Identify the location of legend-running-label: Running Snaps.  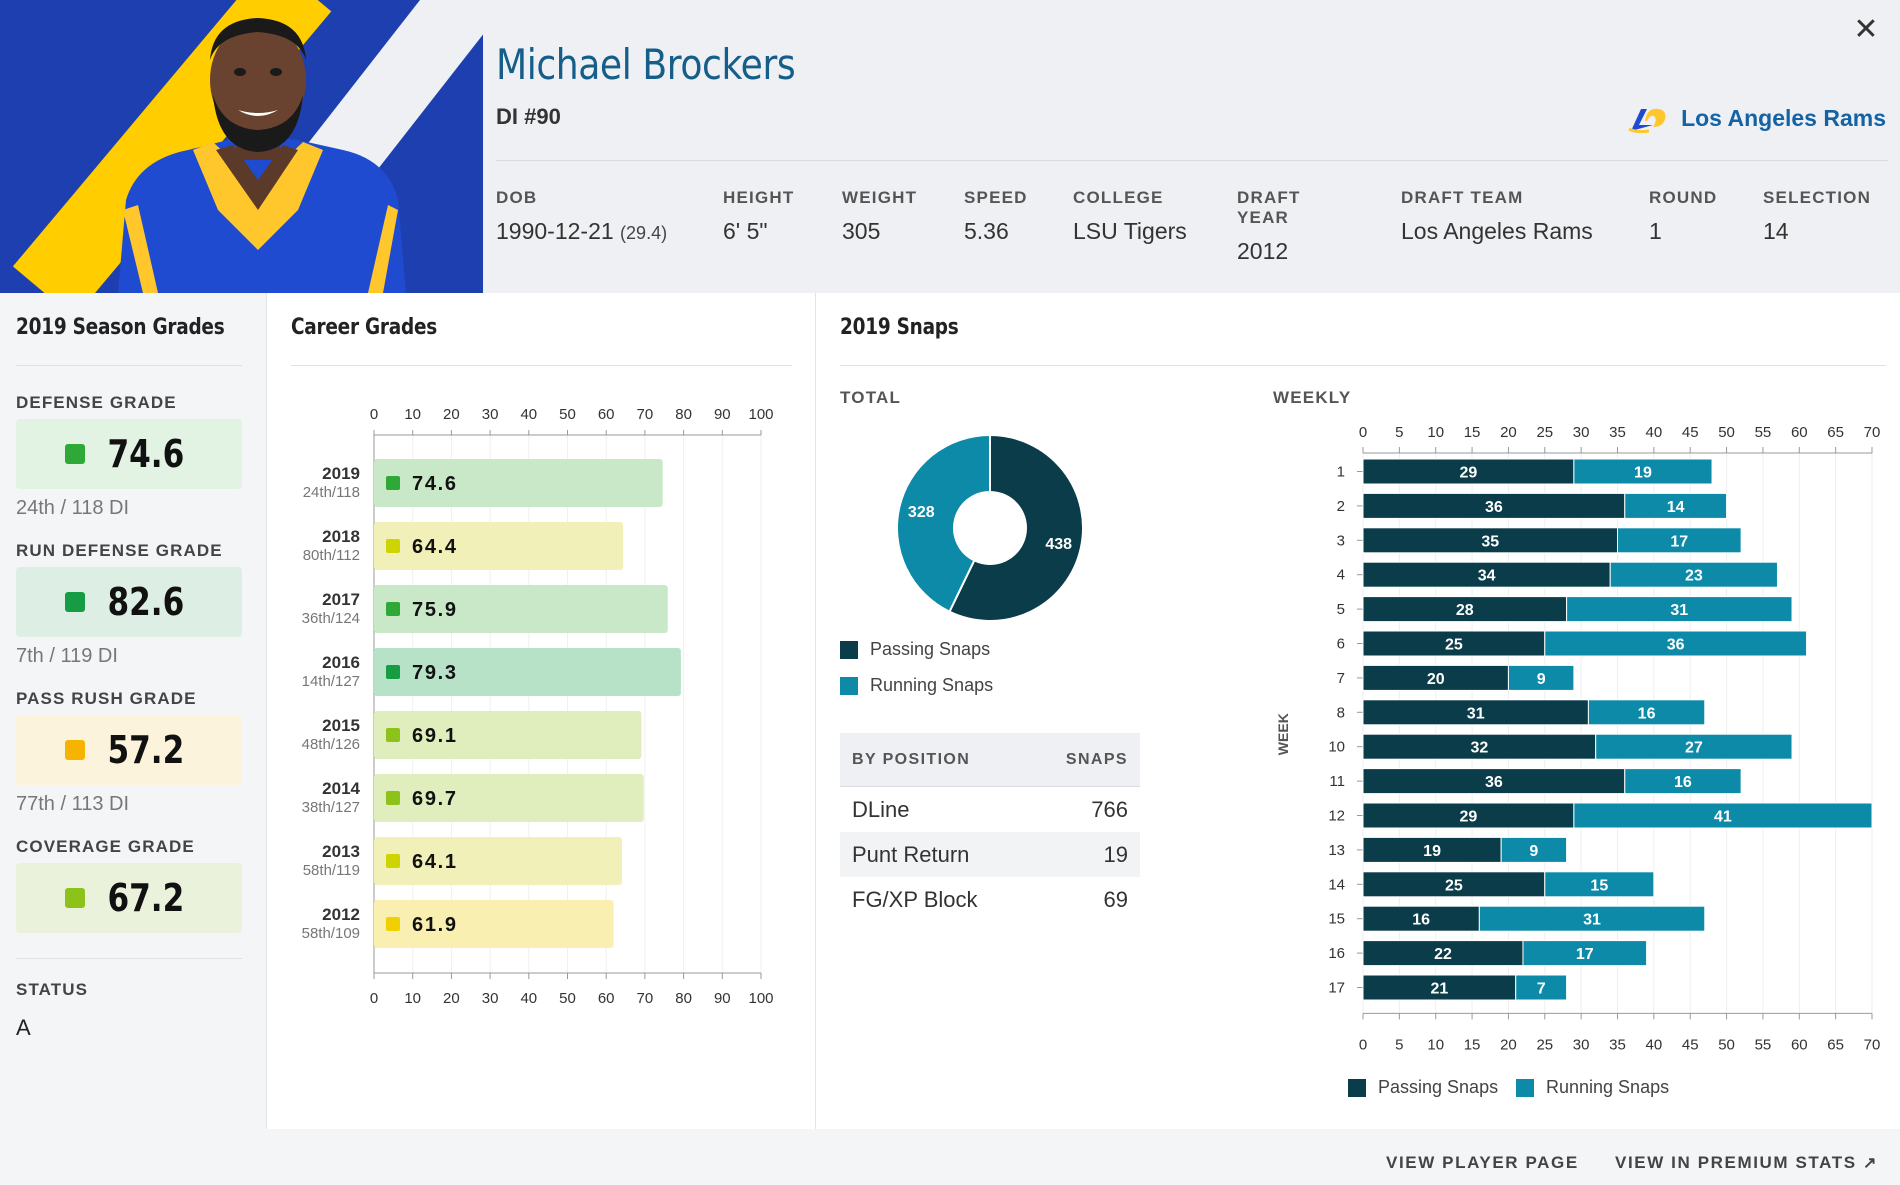
(1608, 1087).